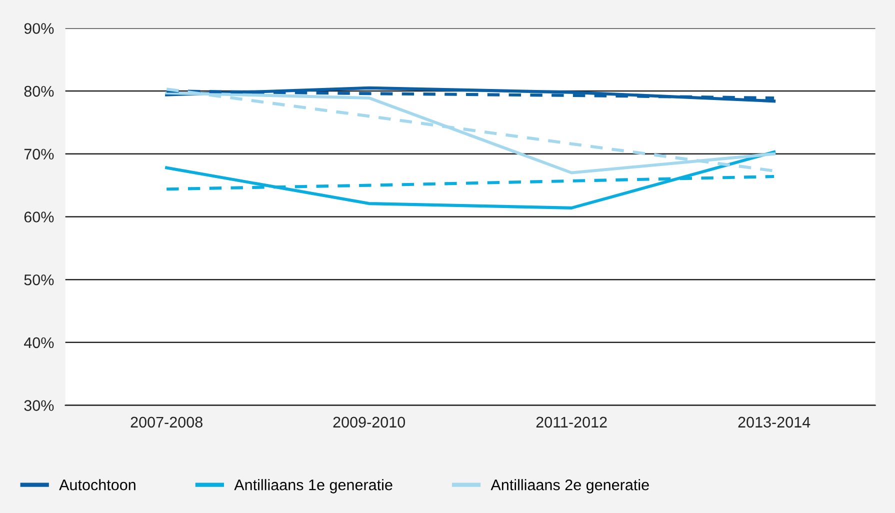 Image resolution: width=895 pixels, height=513 pixels. I want to click on y-tick-label: 30%, so click(39, 405).